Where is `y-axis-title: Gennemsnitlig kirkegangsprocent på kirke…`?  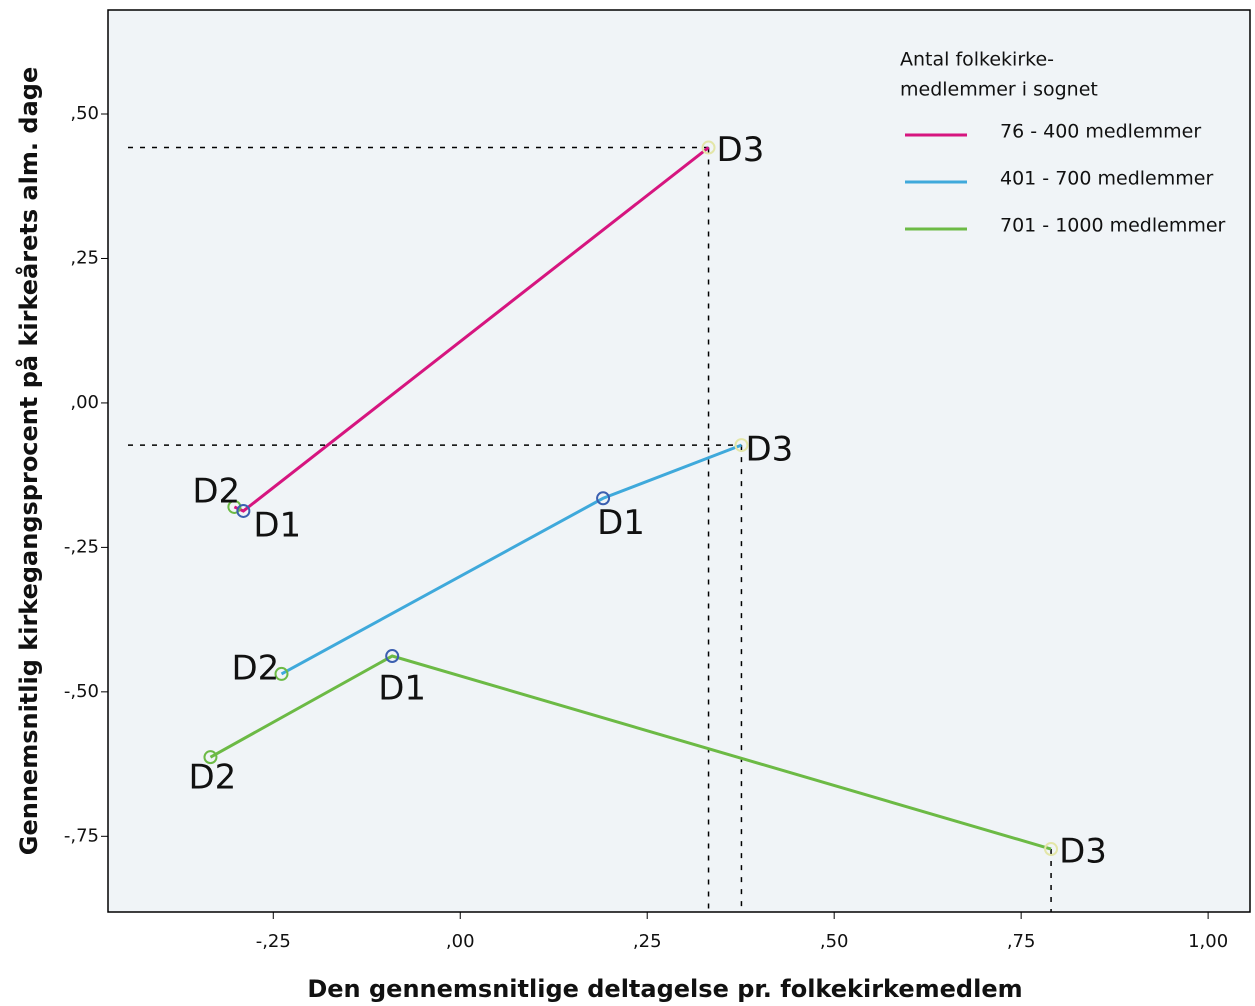
y-axis-title: Gennemsnitlig kirkegangsprocent på kirke… is located at coordinates (28, 461).